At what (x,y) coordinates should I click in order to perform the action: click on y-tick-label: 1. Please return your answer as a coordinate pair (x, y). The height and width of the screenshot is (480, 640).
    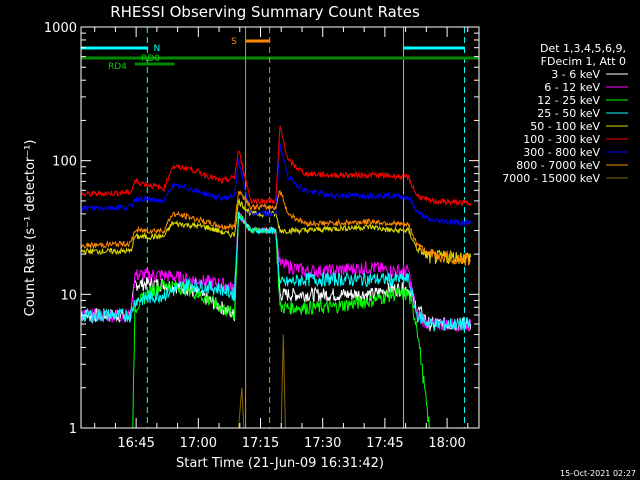
    Looking at the image, I should click on (73, 429).